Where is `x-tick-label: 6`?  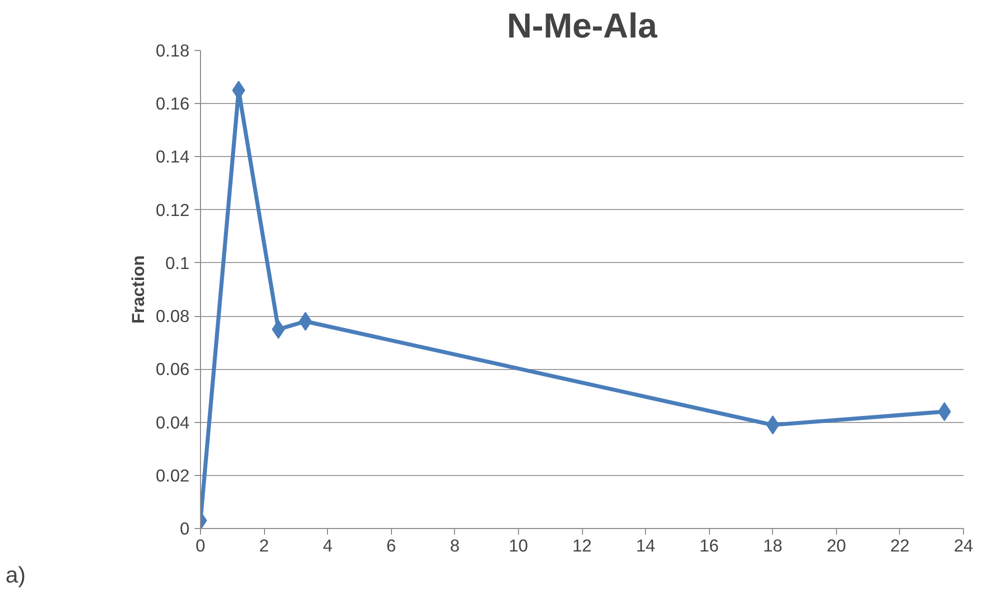 x-tick-label: 6 is located at coordinates (391, 546).